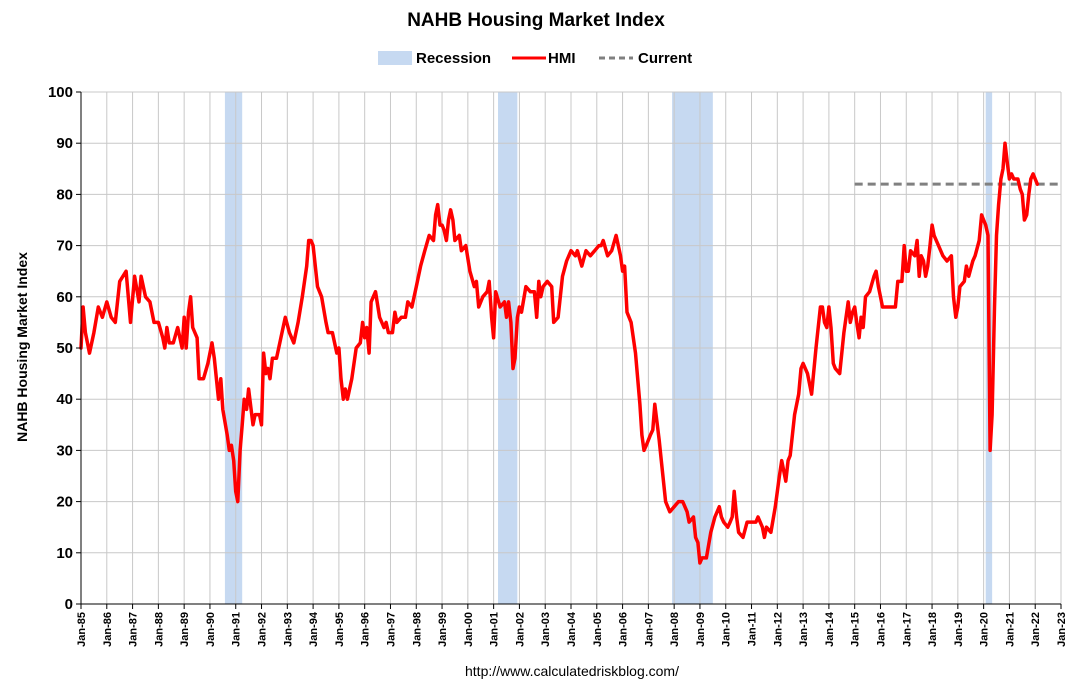 Image resolution: width=1073 pixels, height=688 pixels. I want to click on y-tick-label-9: 90, so click(64, 143).